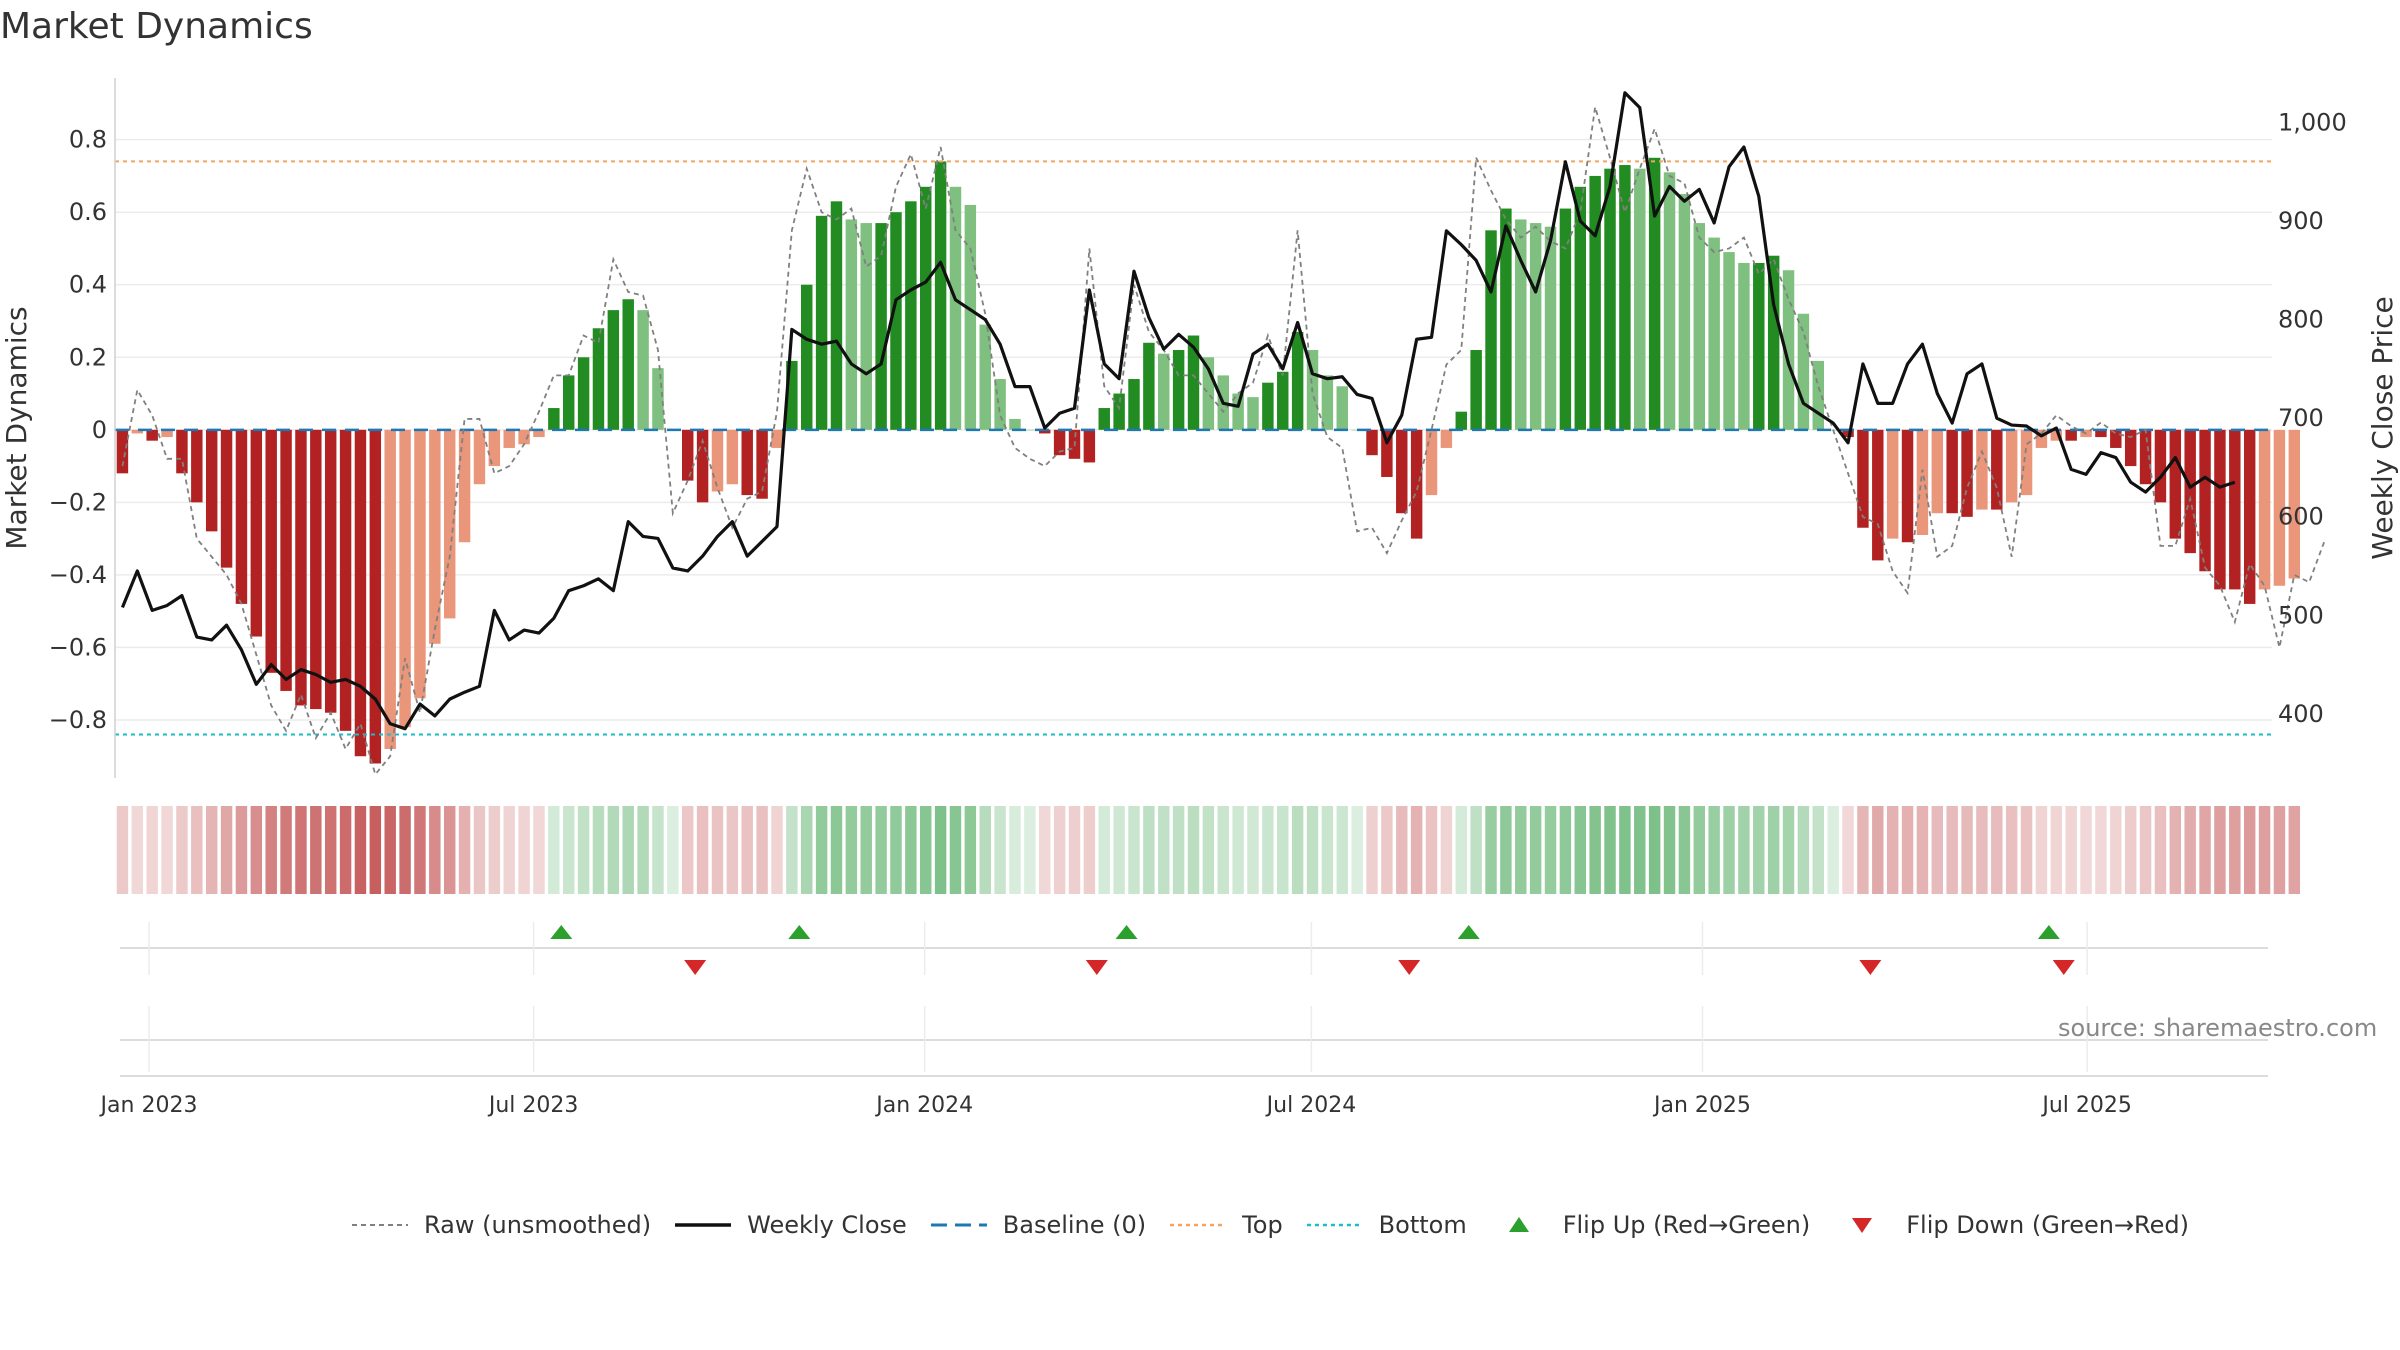 This screenshot has width=2400, height=1350. I want to click on x-tick-label: Jul 2023, so click(533, 1105).